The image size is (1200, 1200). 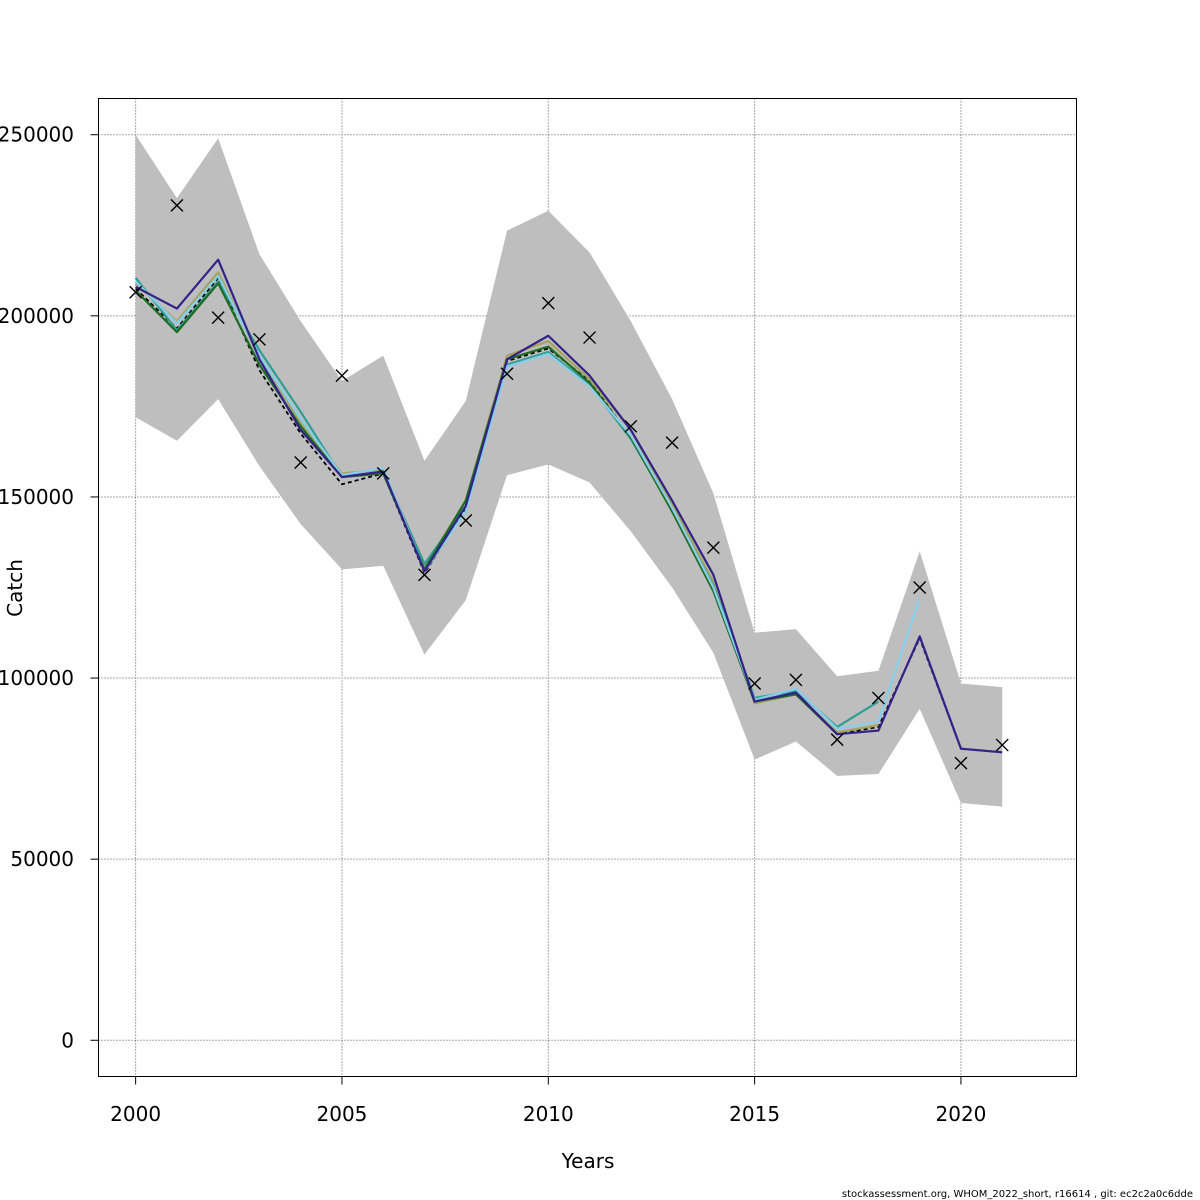 What do you see at coordinates (588, 1161) in the screenshot?
I see `x-axis-title: Years` at bounding box center [588, 1161].